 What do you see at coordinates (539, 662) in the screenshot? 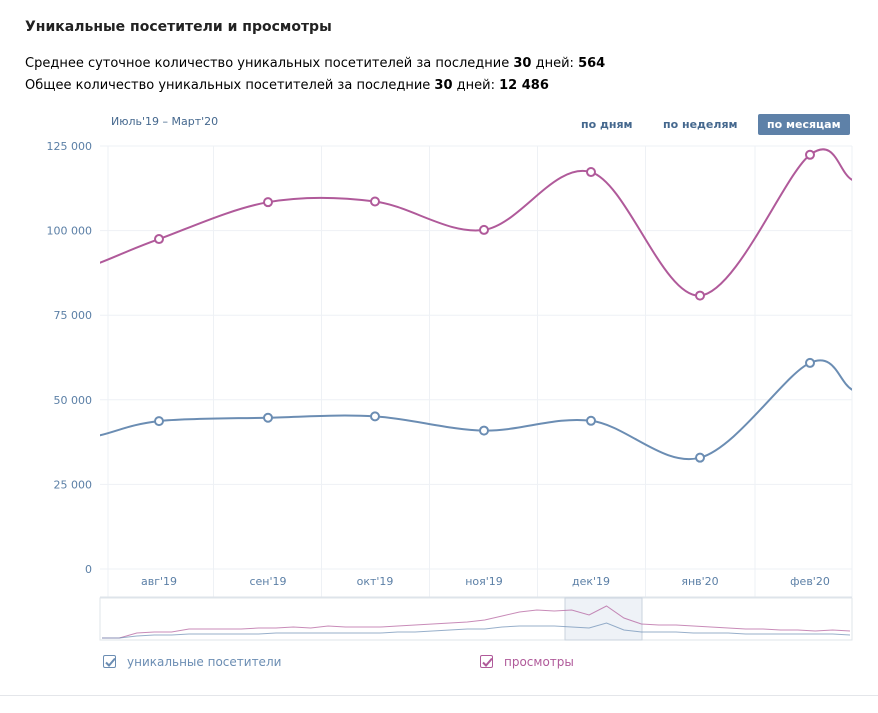
I see `legend-views-label: просмотры` at bounding box center [539, 662].